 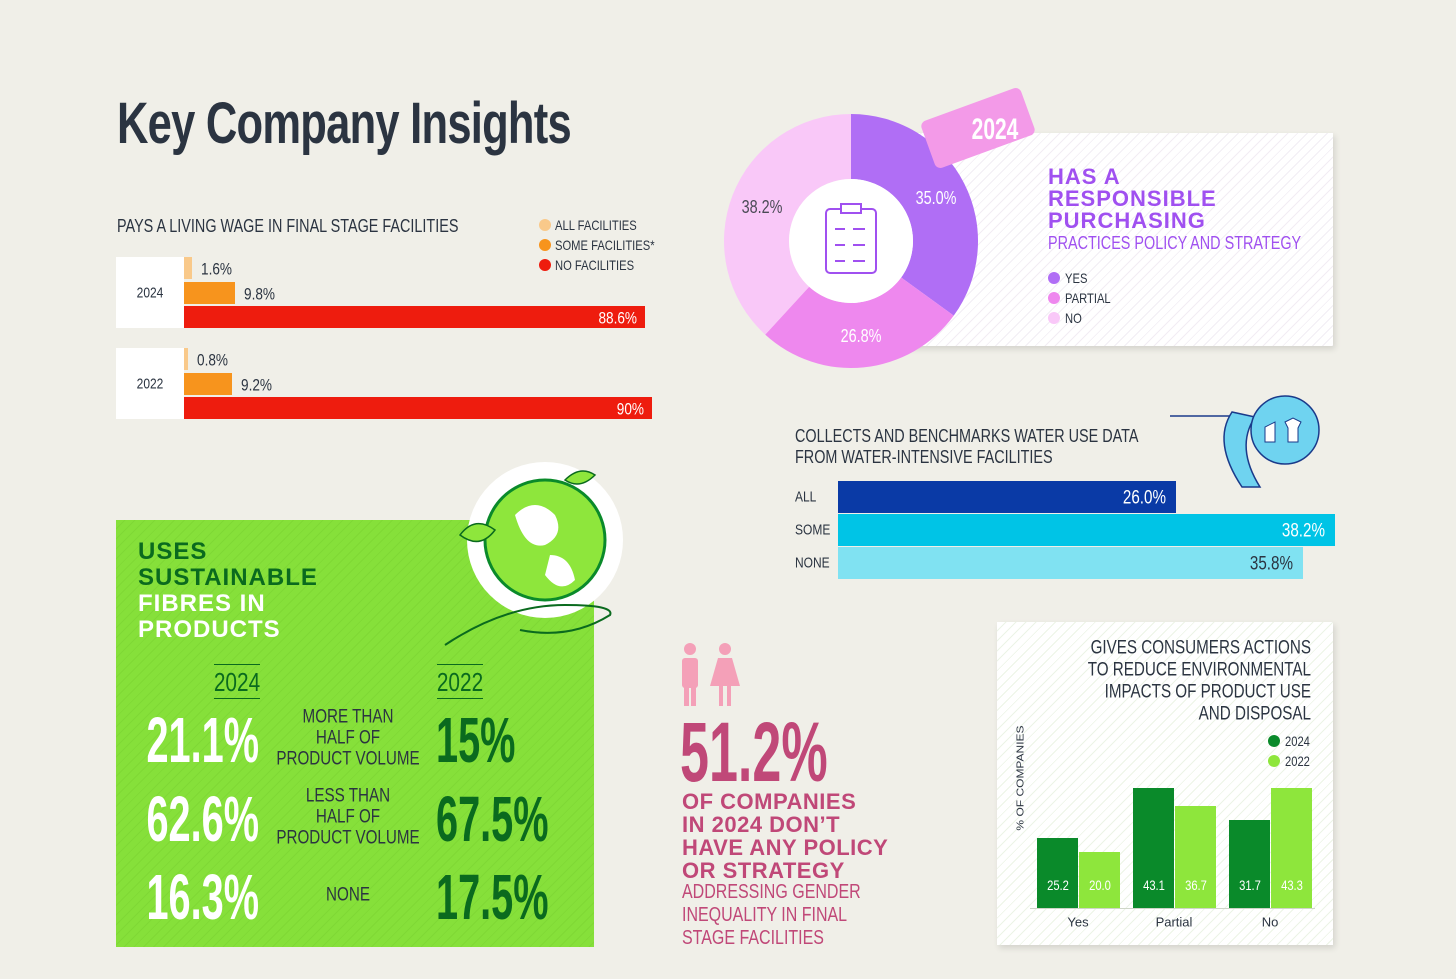 I want to click on stat-2022: 17.5%, so click(x=492, y=897).